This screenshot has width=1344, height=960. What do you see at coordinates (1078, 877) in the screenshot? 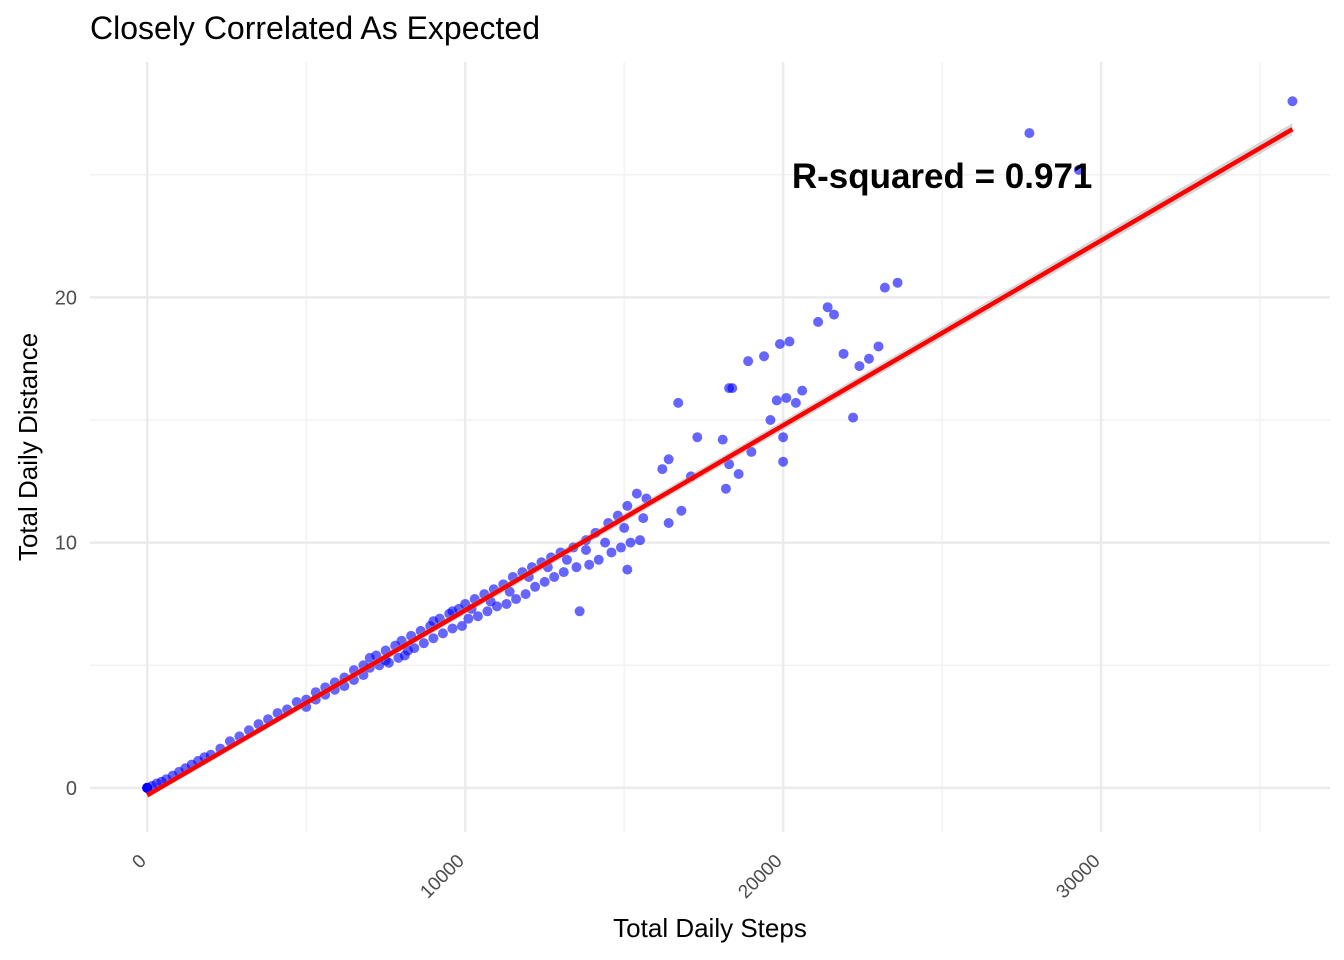
I see `x-tick-label: 30000` at bounding box center [1078, 877].